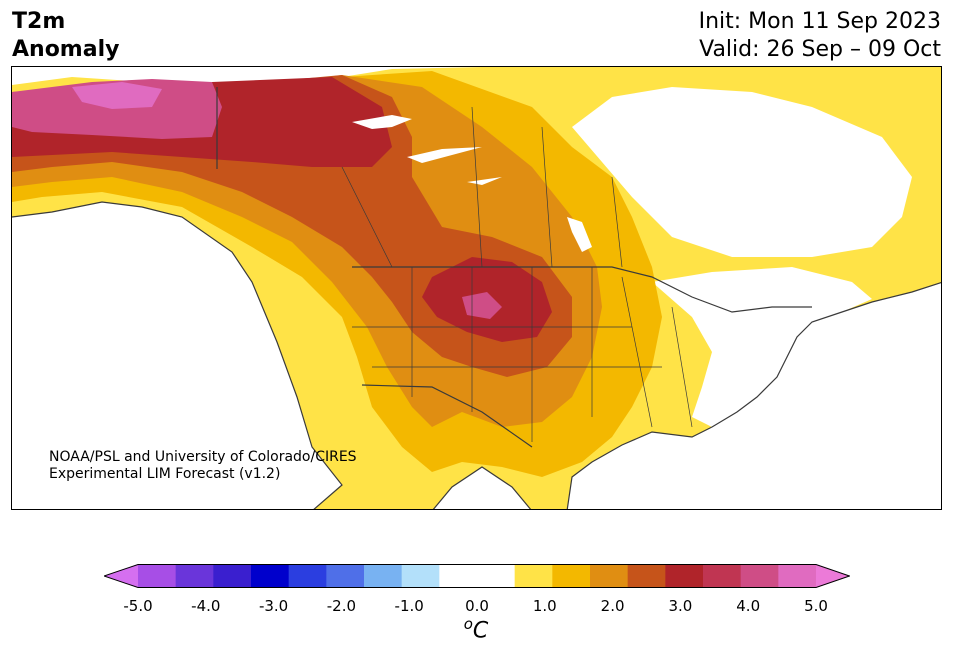  I want to click on colorbar-unit: oC, so click(476, 629).